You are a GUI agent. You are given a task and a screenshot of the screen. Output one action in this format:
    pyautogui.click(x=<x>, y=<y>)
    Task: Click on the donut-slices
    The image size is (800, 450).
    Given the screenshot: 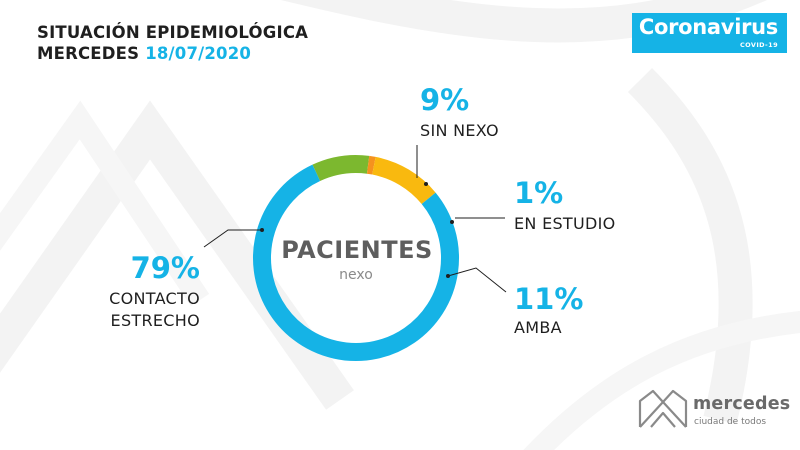 What is the action you would take?
    pyautogui.click(x=356, y=258)
    